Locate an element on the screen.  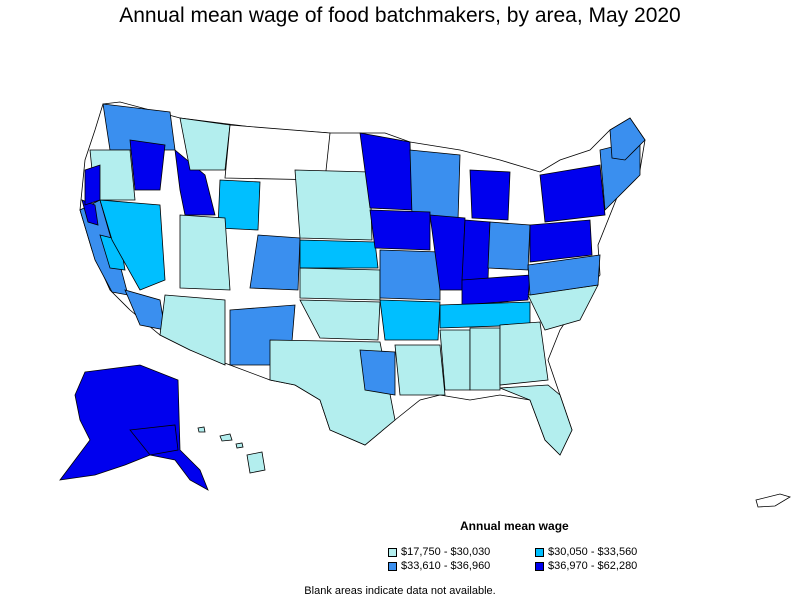
legend-label-4: $36,970 - $62,280 is located at coordinates (593, 566).